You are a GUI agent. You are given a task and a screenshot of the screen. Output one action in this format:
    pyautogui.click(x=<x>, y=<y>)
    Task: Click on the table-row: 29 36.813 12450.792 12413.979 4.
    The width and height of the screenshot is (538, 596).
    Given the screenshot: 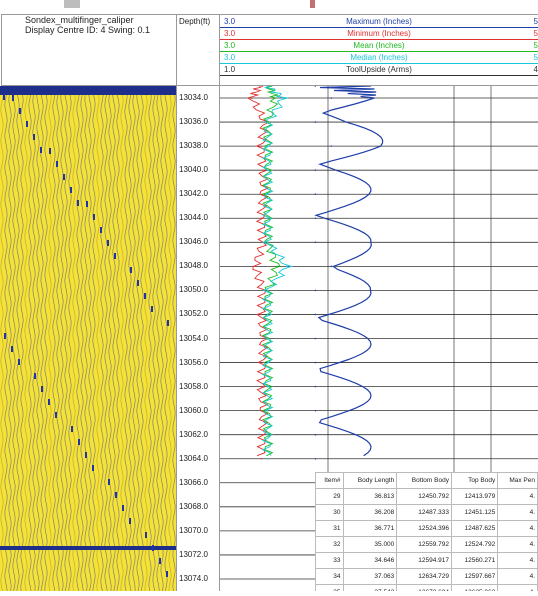 What is the action you would take?
    pyautogui.click(x=426, y=496)
    